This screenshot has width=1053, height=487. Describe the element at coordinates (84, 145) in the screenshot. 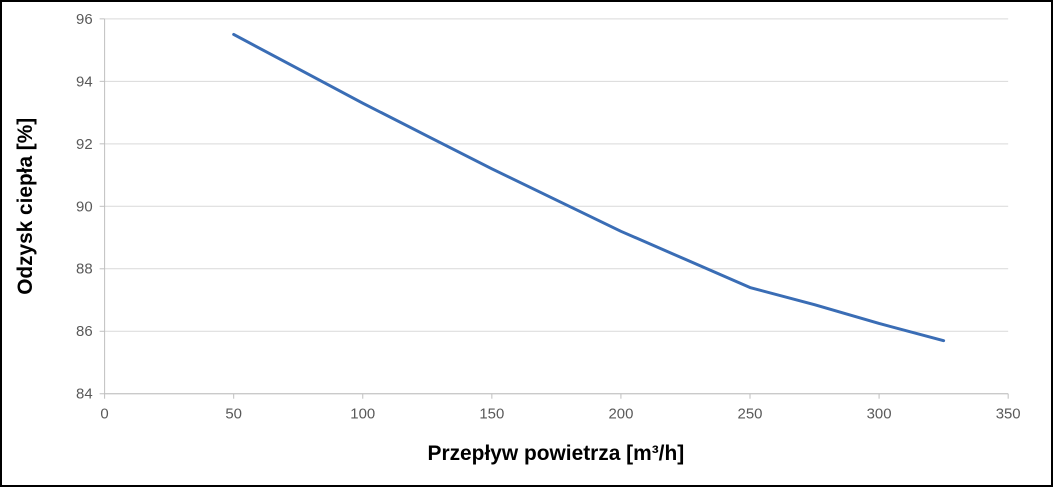

I see `y-tick-label-92: 92` at that location.